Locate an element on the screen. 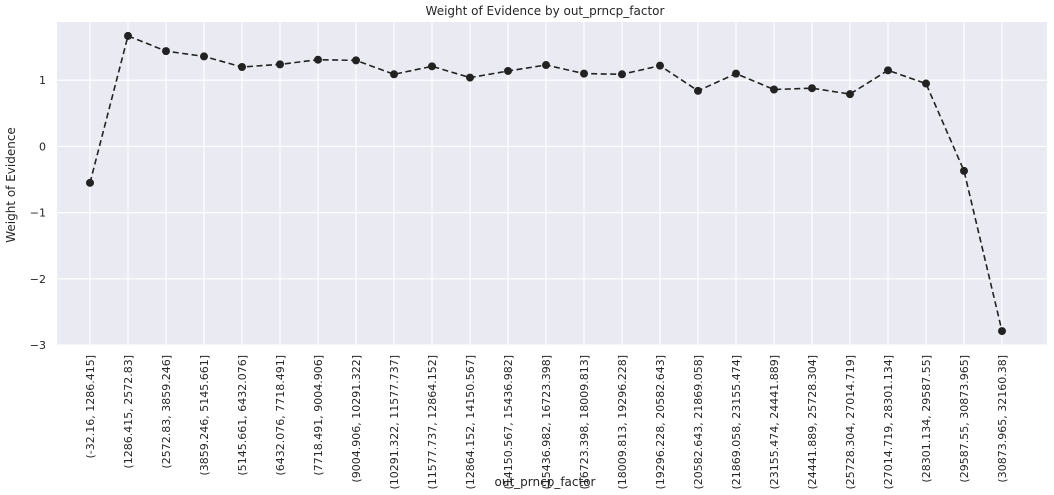 The image size is (1054, 495). x-tick-label: (24441.889, 25728.304] is located at coordinates (812, 422).